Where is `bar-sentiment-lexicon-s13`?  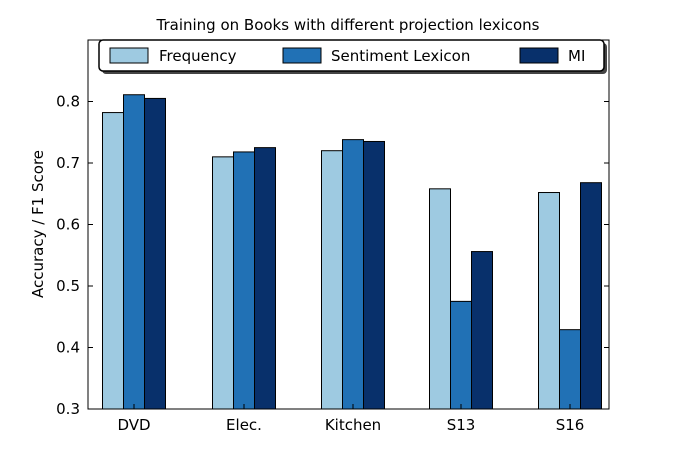
bar-sentiment-lexicon-s13 is located at coordinates (461, 355).